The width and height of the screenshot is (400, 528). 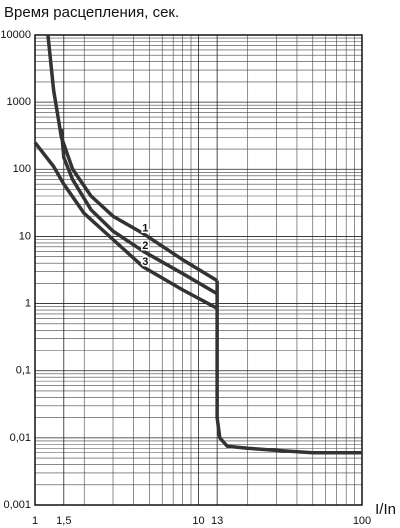 I want to click on x-tick-label: 1, so click(x=35, y=521).